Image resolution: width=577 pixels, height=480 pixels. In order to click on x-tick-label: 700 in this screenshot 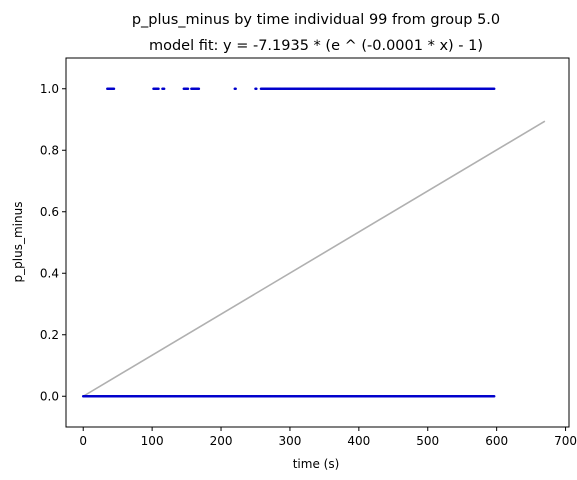, I will do `click(565, 441)`.